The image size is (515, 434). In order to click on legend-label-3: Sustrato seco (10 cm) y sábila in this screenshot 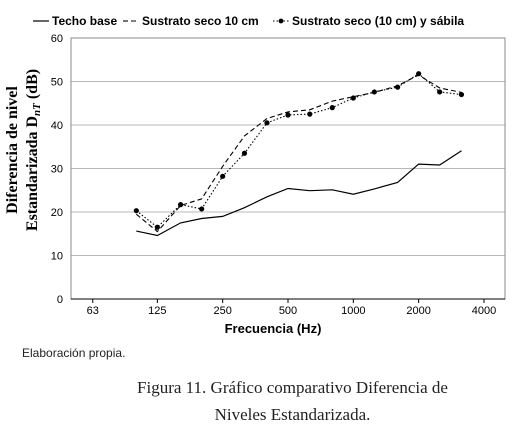, I will do `click(378, 21)`.